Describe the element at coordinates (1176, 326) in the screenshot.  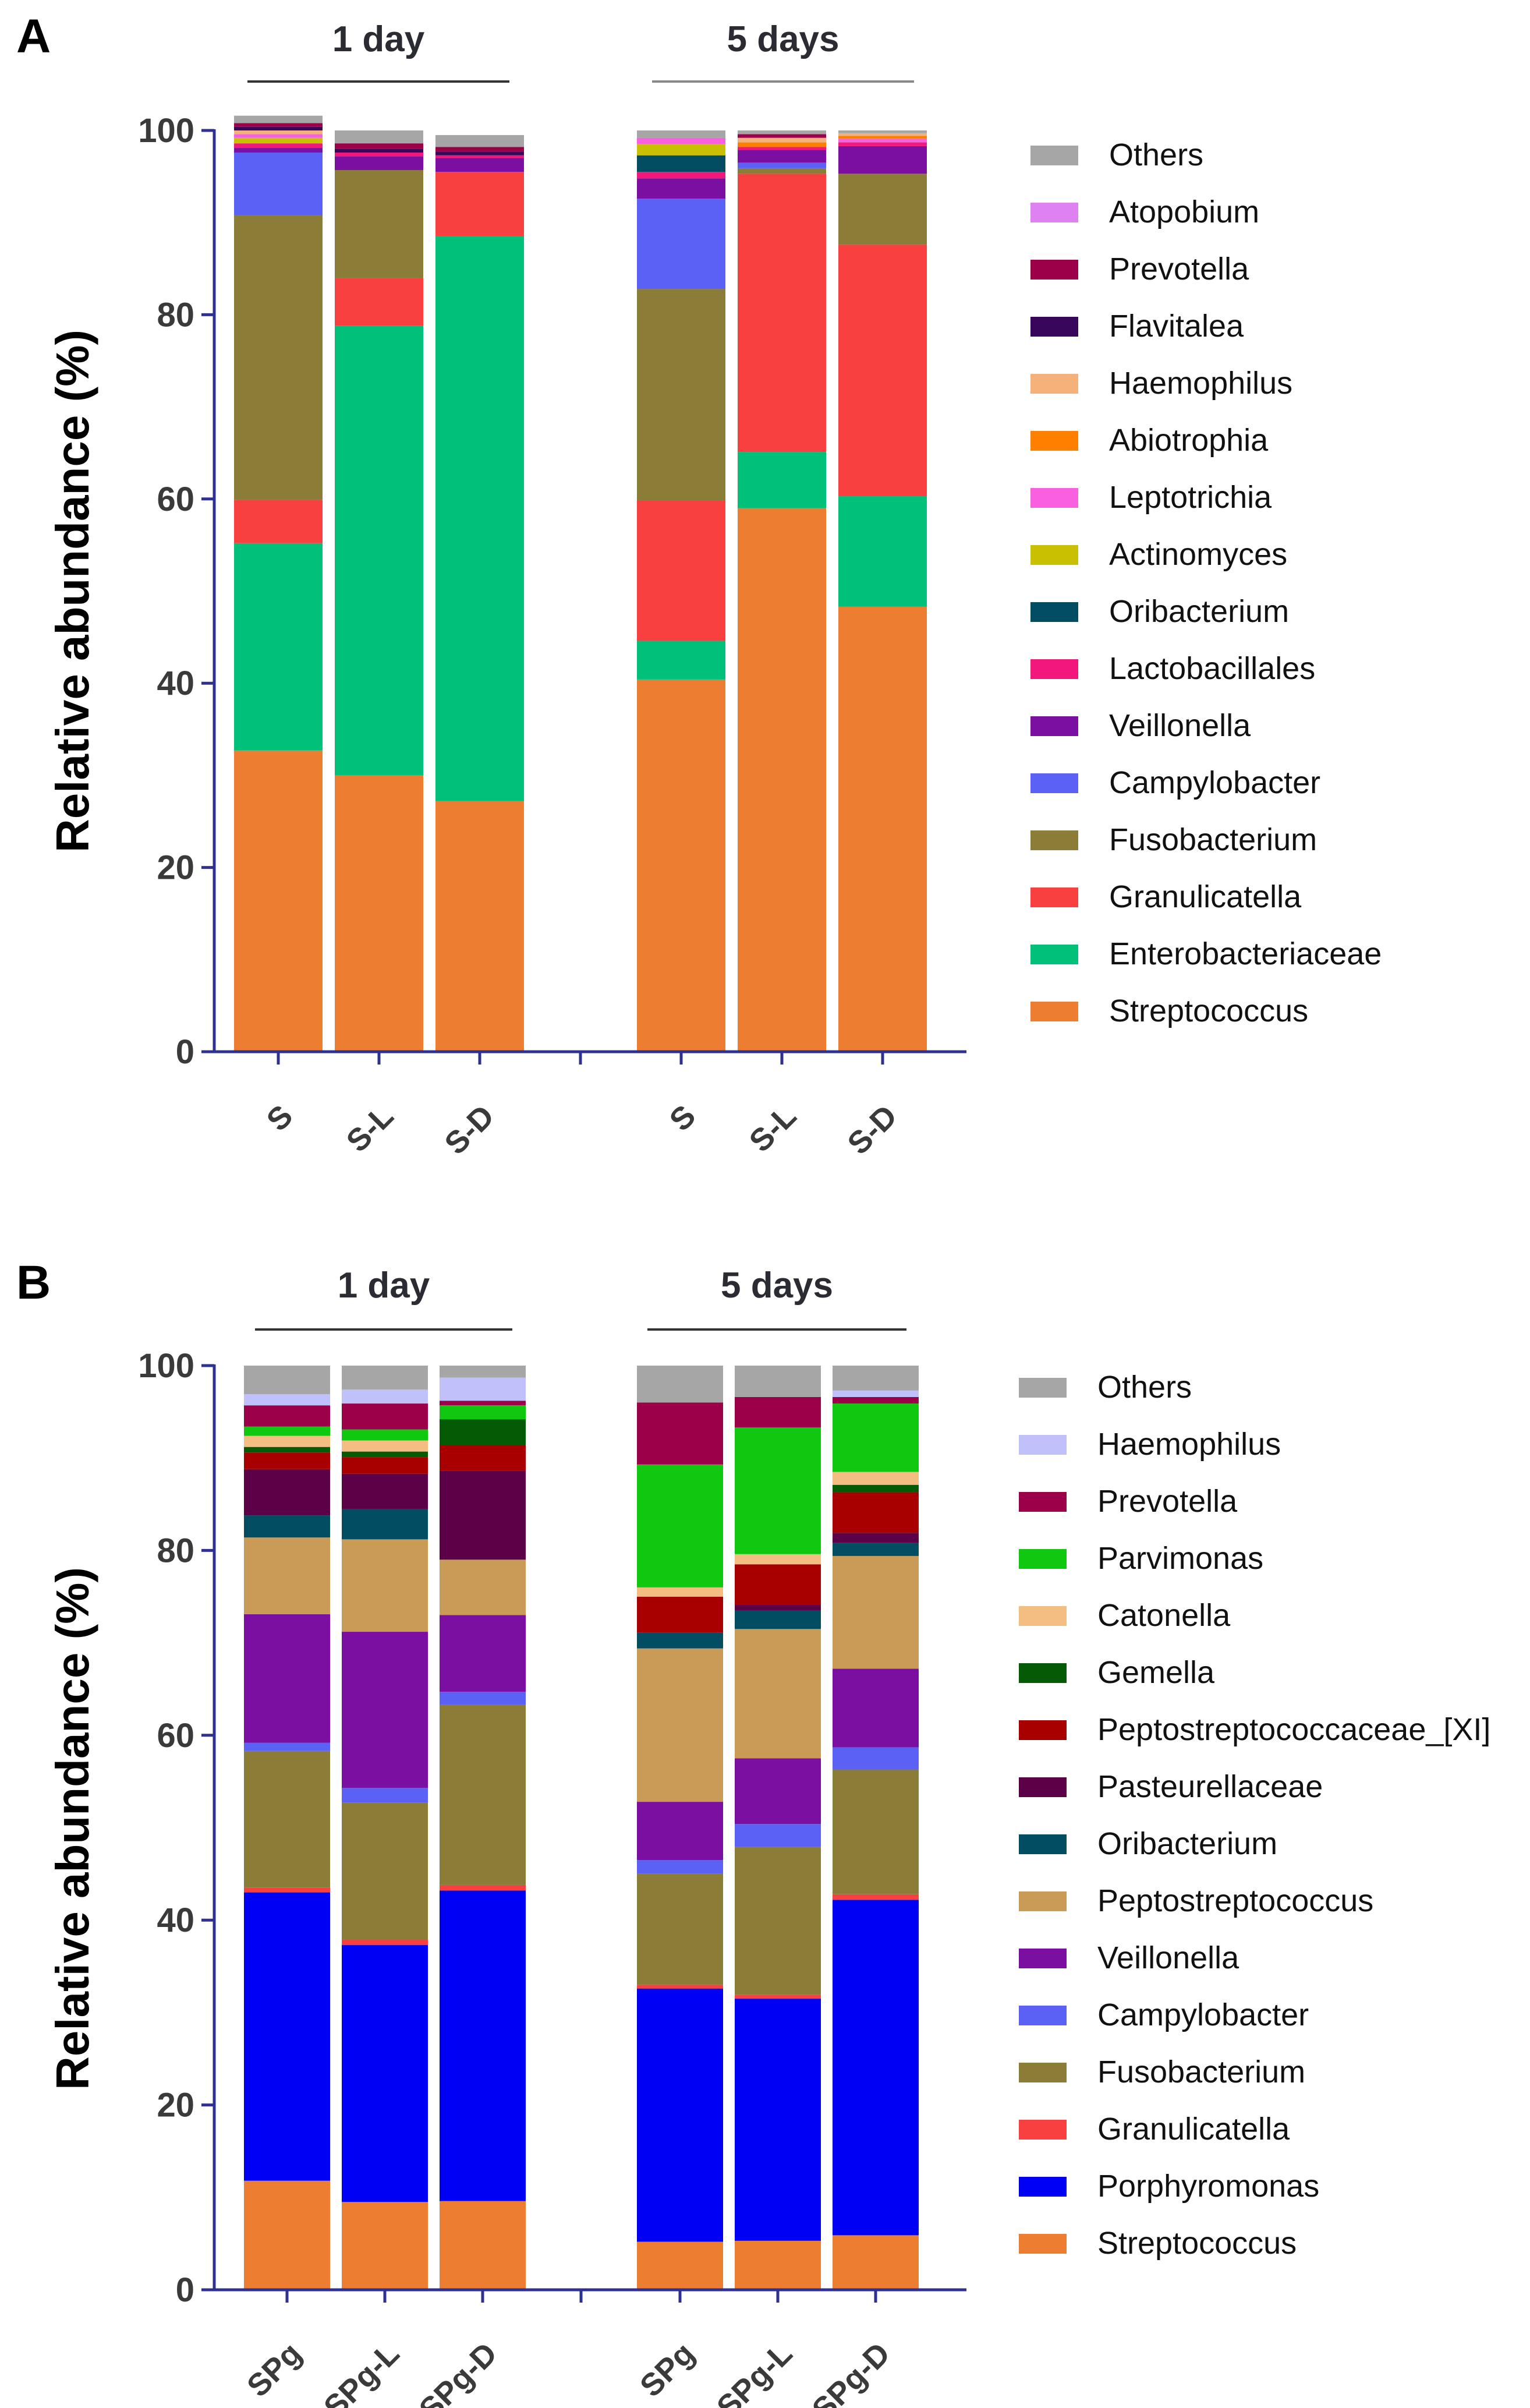
I see `legend-entry: Flavitalea` at that location.